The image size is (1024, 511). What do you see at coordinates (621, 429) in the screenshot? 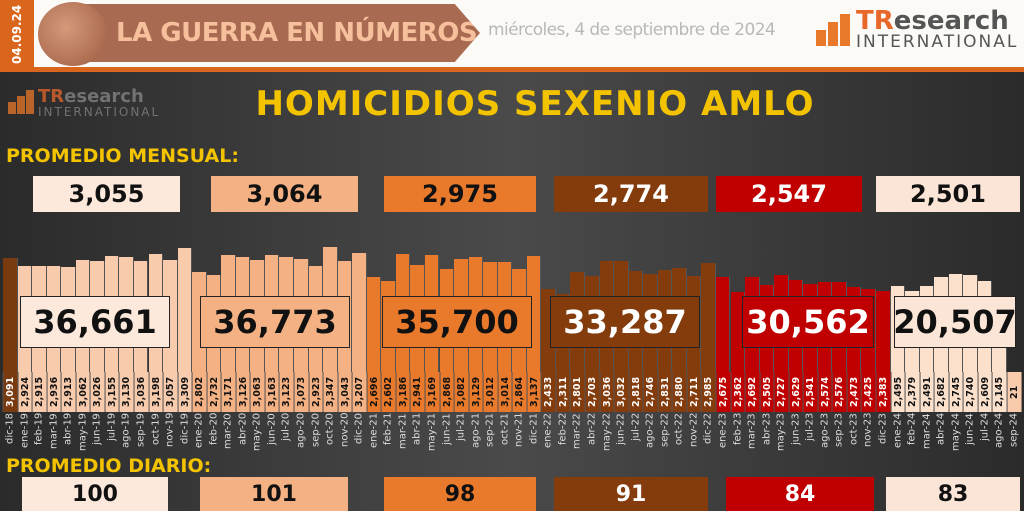
I see `month-label: jun-22` at bounding box center [621, 429].